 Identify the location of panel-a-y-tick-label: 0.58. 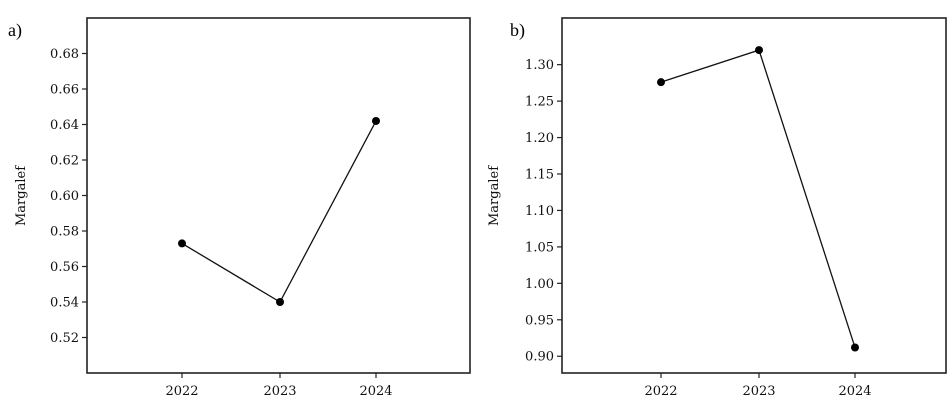
(64, 232).